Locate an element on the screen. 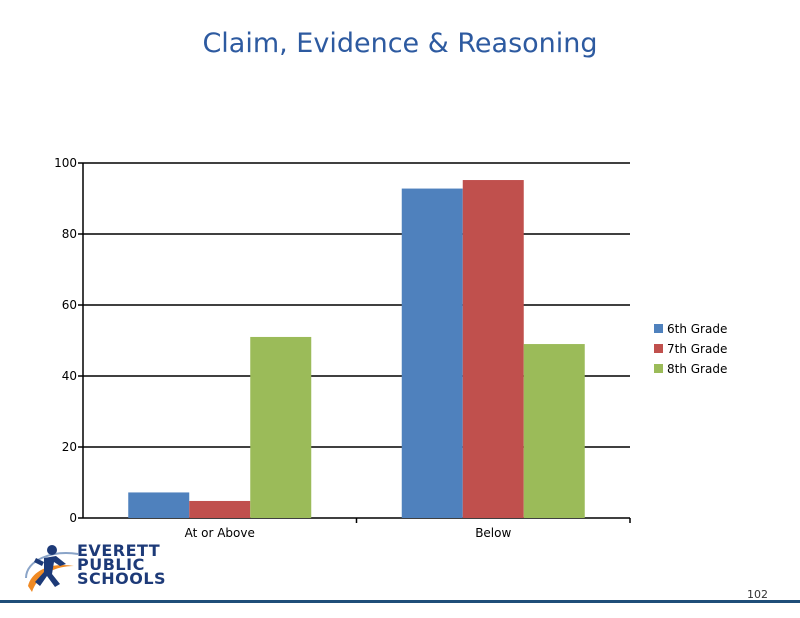  x-category-label: At or Above is located at coordinates (220, 533).